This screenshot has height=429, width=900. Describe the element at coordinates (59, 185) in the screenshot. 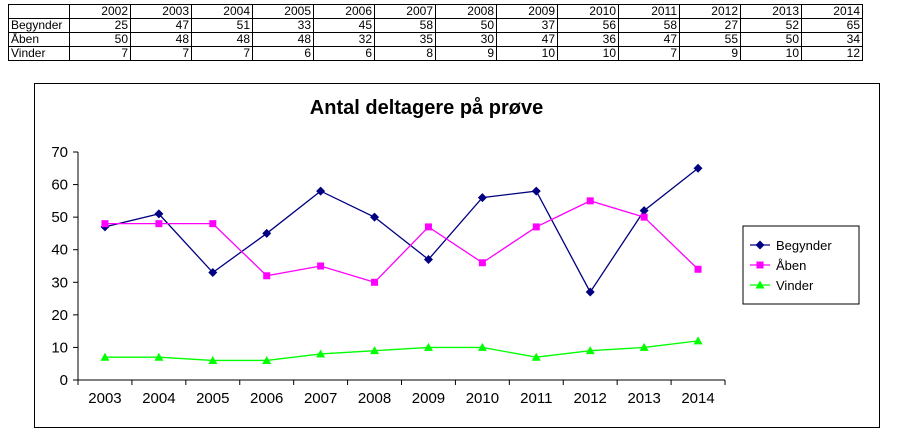

I see `y-tick-label: 60` at that location.